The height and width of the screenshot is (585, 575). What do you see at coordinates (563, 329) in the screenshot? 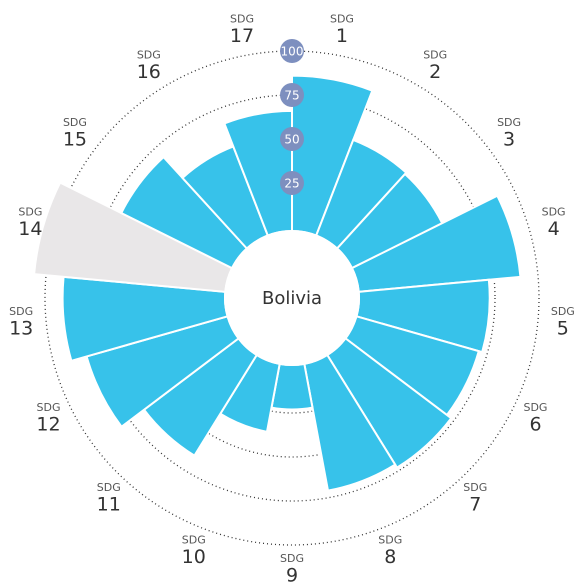
I see `category-label: 5` at bounding box center [563, 329].